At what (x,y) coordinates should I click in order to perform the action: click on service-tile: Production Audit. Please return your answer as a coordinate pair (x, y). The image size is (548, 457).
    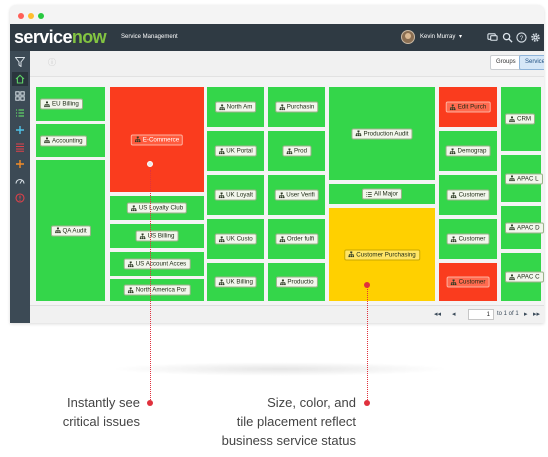
    Looking at the image, I should click on (382, 133).